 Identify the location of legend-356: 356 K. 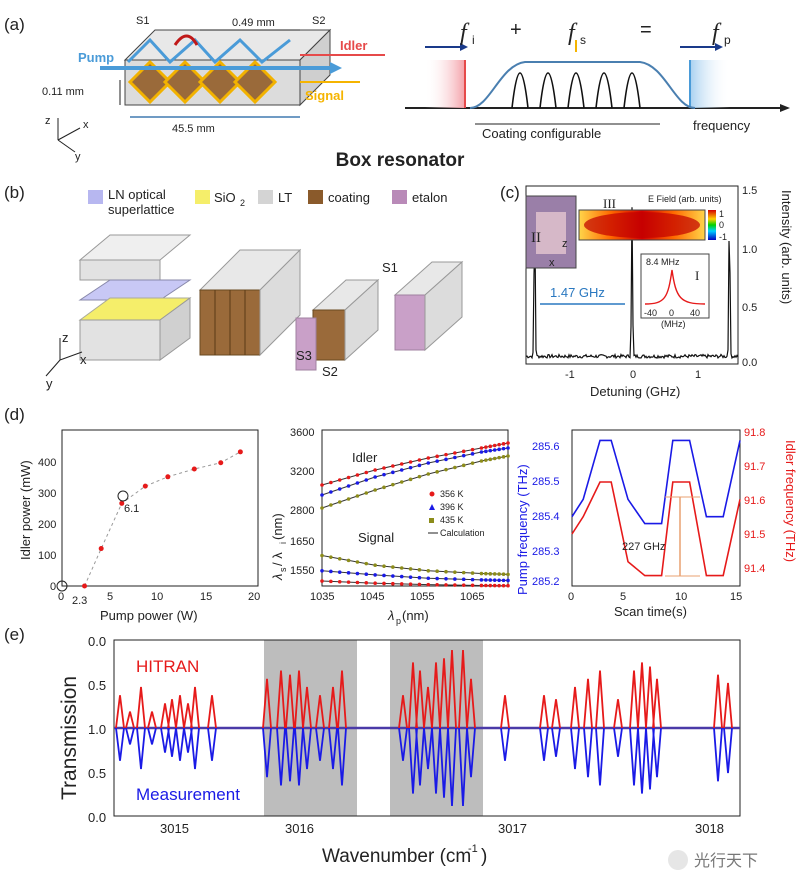
(452, 494).